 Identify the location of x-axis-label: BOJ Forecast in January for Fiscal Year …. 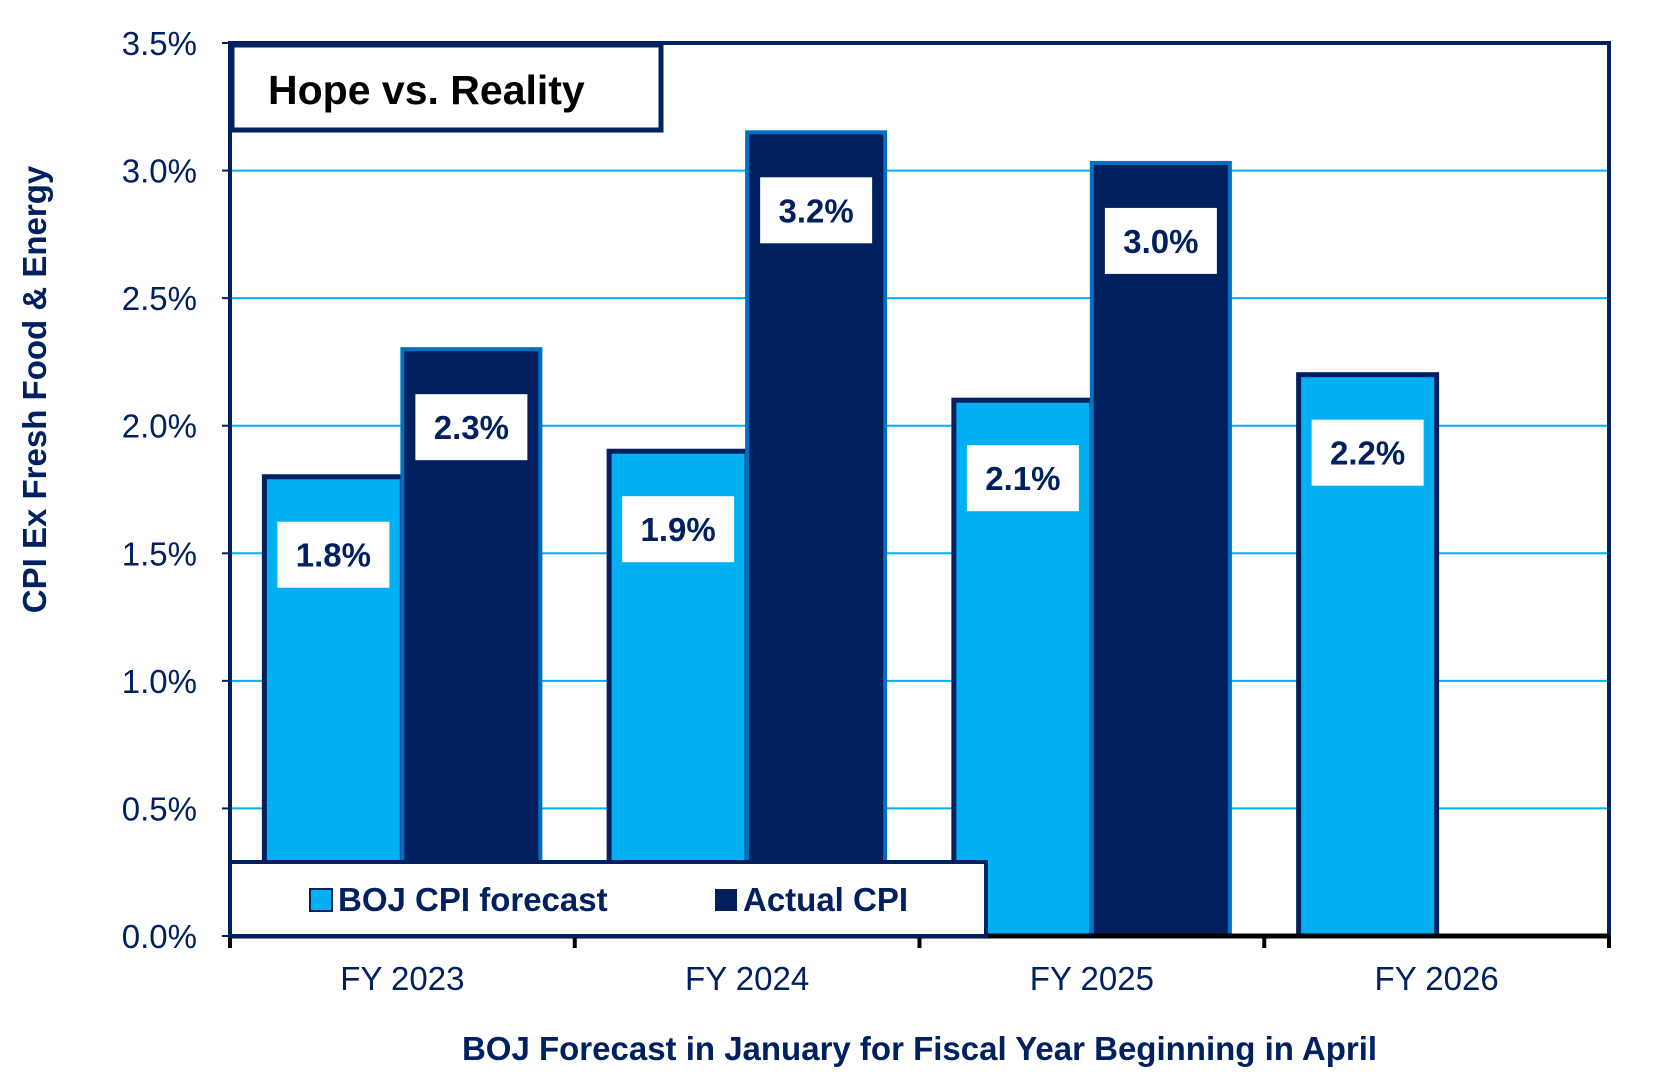
(919, 1048).